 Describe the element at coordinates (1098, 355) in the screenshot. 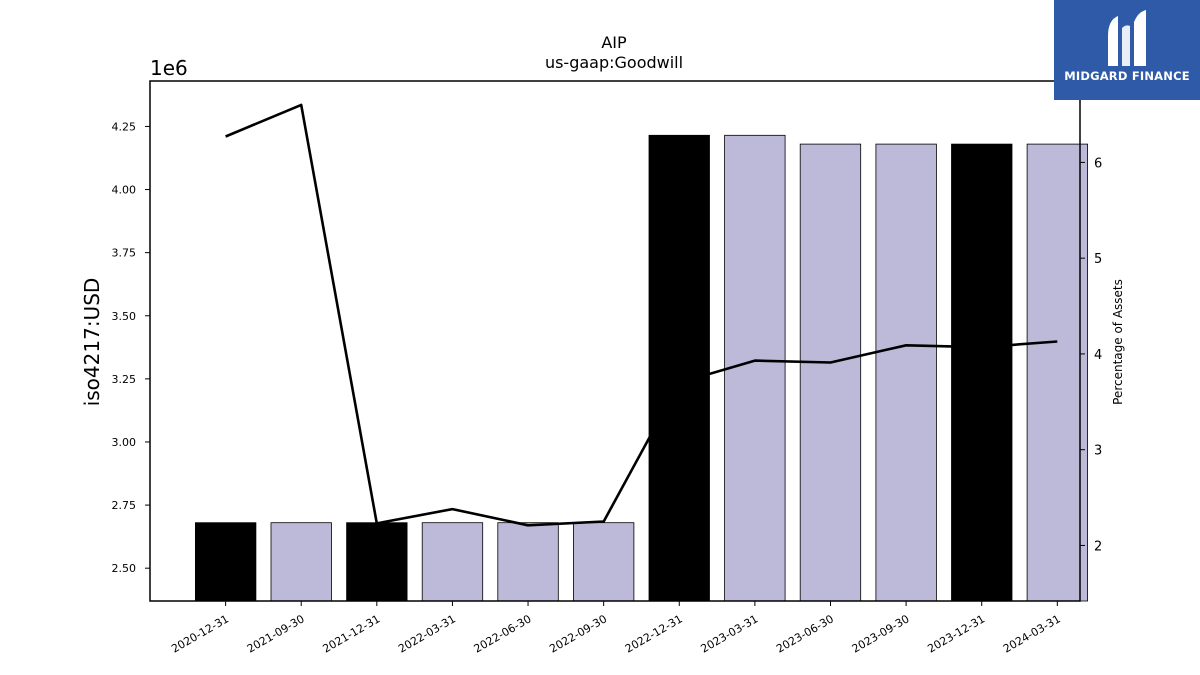

I see `y2-tick-label-4: 4` at that location.